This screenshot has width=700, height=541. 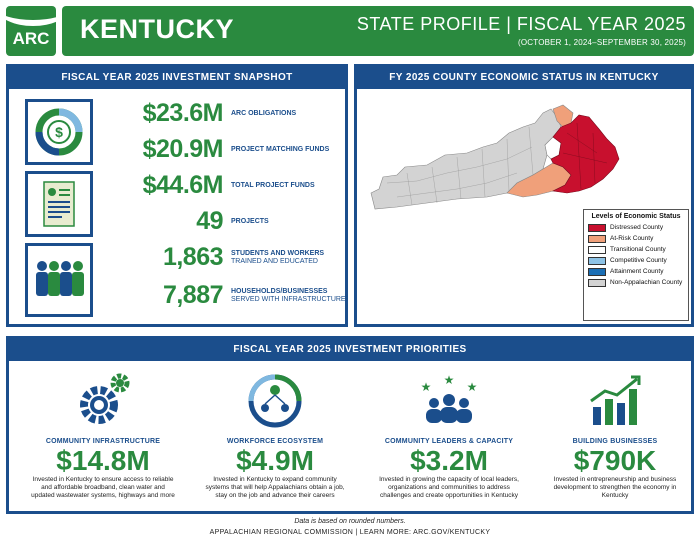 What do you see at coordinates (157, 29) in the screenshot?
I see `state-title: KENTUCKY` at bounding box center [157, 29].